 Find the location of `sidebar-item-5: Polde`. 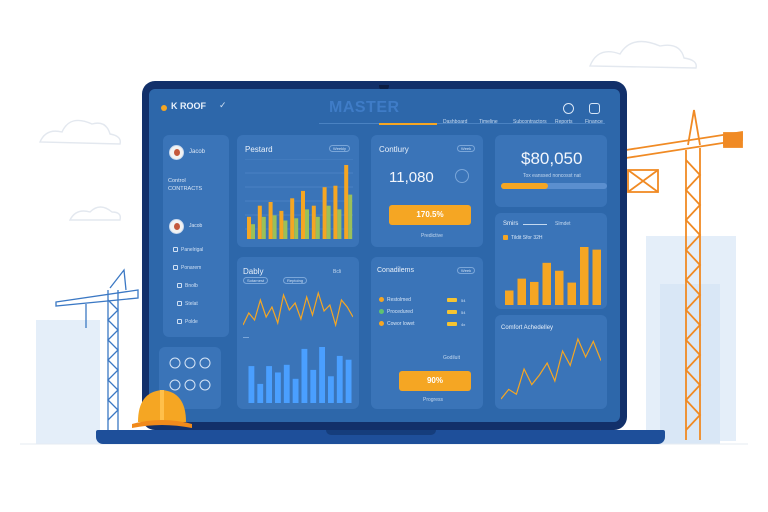

sidebar-item-5: Polde is located at coordinates (187, 322).